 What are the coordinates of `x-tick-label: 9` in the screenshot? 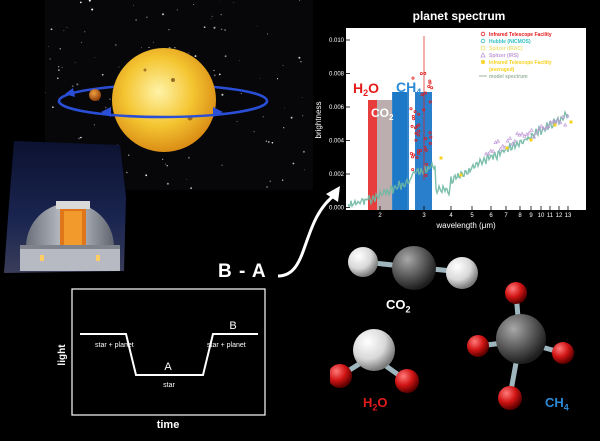 It's located at (531, 216).